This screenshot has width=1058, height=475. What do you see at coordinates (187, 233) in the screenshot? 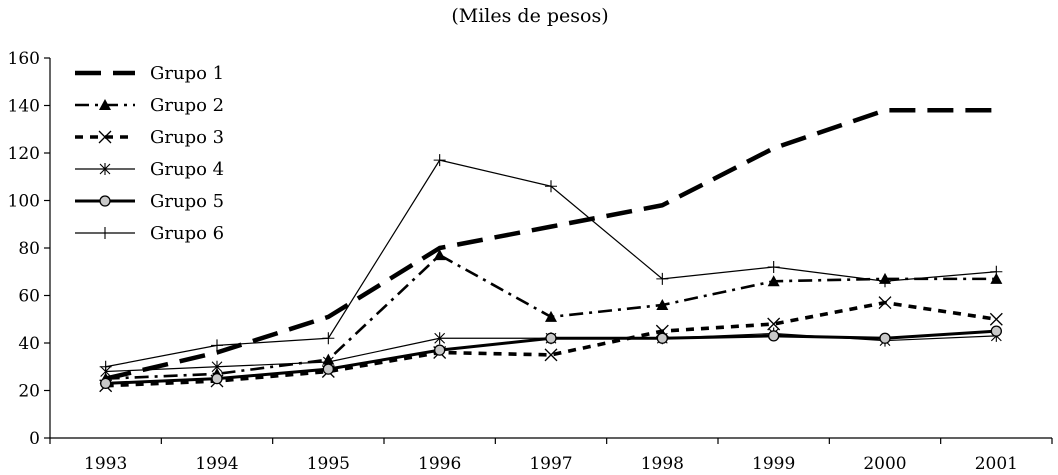
I see `legend-label: Grupo 6` at bounding box center [187, 233].